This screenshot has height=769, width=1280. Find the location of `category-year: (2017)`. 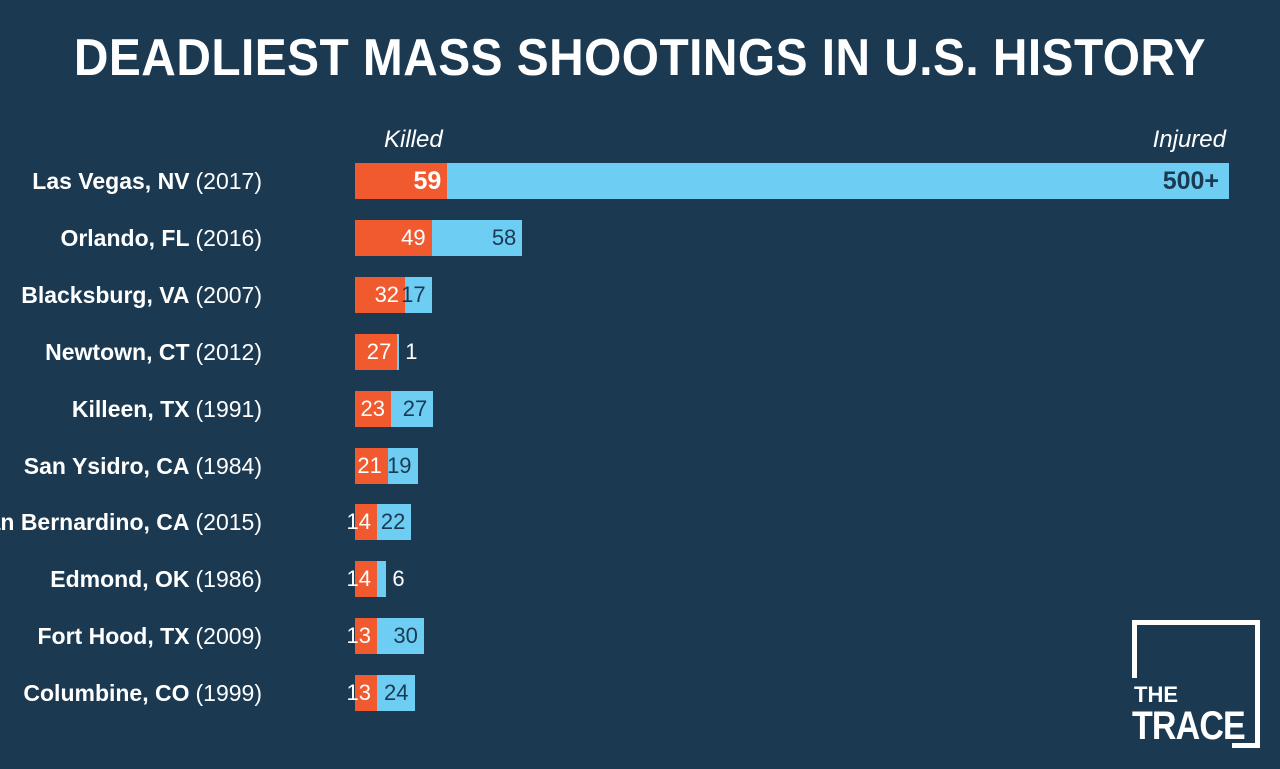

category-year: (2017) is located at coordinates (228, 181).